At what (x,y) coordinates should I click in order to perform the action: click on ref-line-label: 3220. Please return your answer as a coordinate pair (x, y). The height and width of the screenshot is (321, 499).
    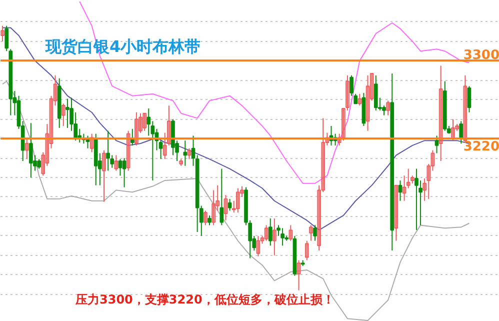
    Looking at the image, I should click on (481, 147).